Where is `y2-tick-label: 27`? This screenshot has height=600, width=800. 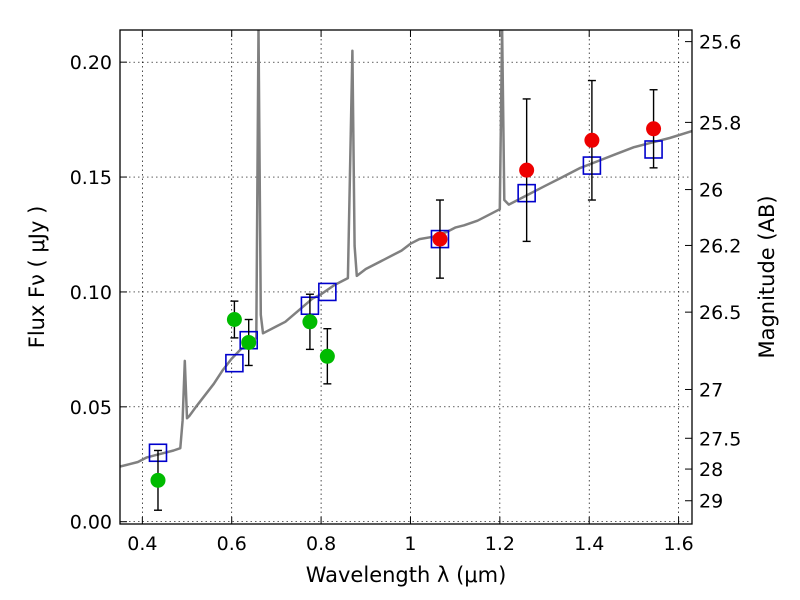
y2-tick-label: 27 is located at coordinates (711, 390).